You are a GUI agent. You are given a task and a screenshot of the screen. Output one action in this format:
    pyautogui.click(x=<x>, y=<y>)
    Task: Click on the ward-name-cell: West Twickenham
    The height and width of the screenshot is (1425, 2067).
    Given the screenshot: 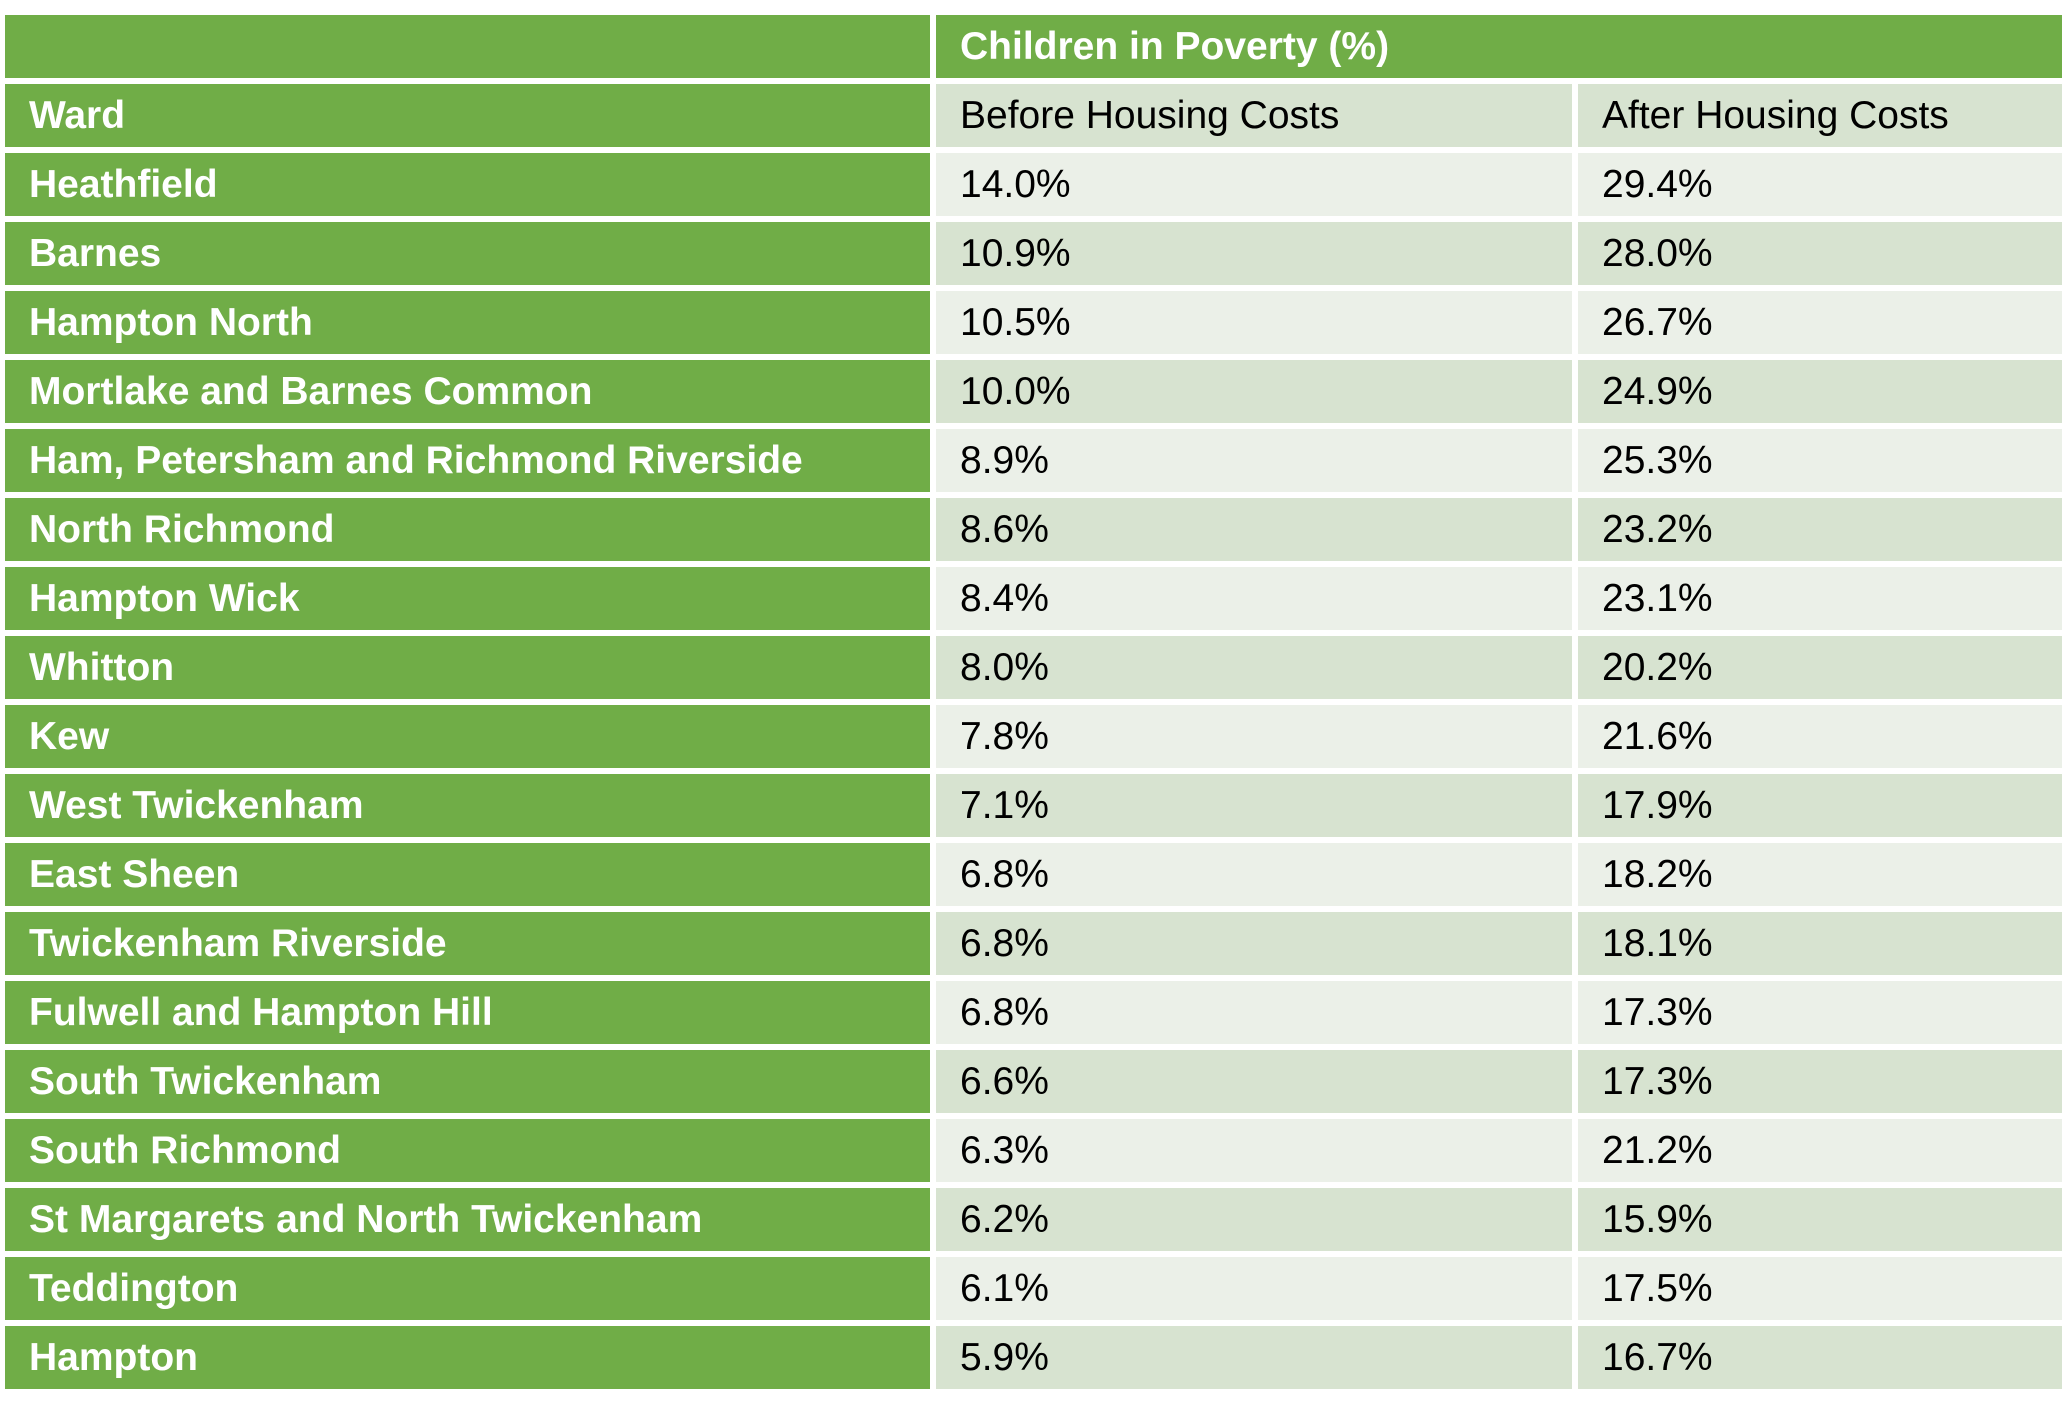 What is the action you would take?
    pyautogui.click(x=467, y=805)
    